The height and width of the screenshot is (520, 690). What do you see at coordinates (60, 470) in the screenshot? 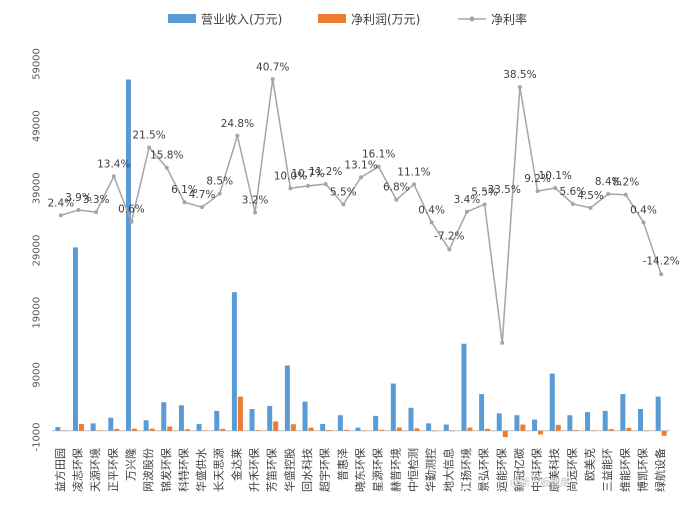
I see `category-label: 益方田园` at bounding box center [60, 470].